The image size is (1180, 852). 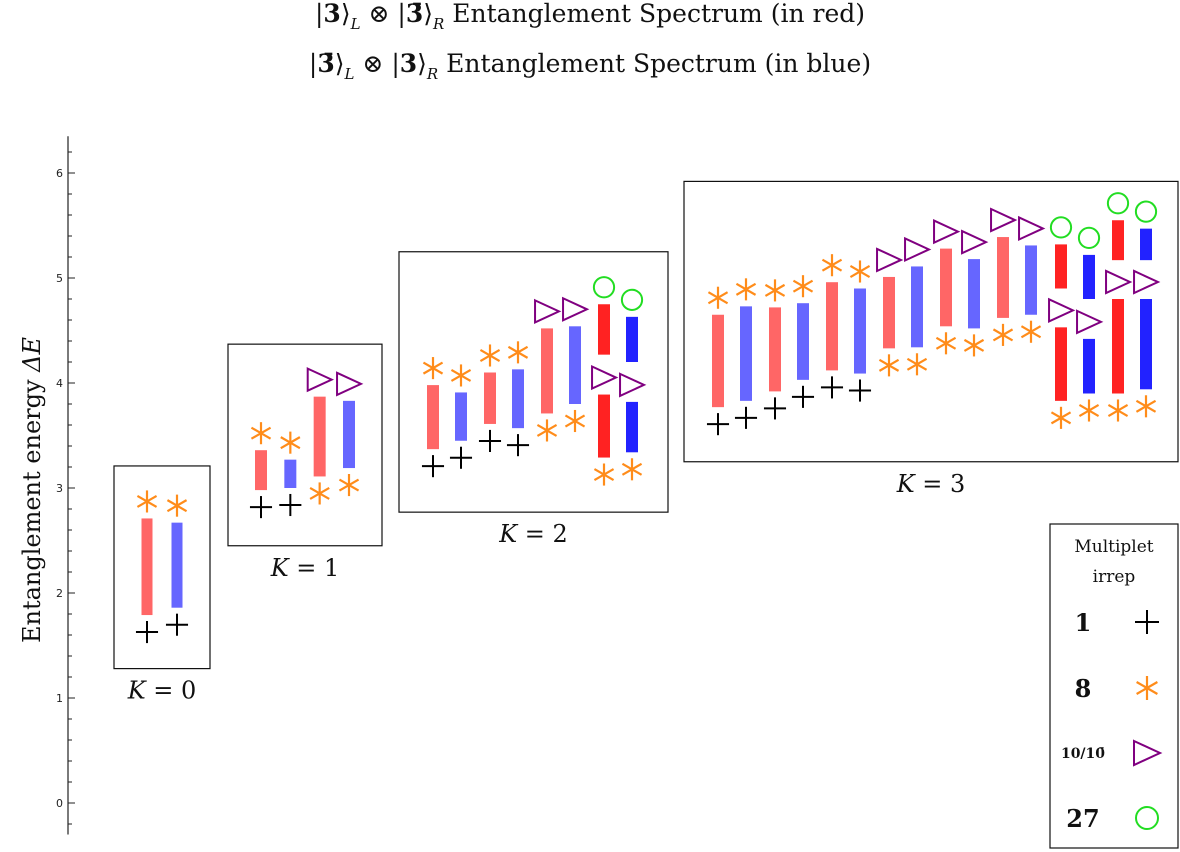 I want to click on legend-entry: 1, so click(x=1117, y=622).